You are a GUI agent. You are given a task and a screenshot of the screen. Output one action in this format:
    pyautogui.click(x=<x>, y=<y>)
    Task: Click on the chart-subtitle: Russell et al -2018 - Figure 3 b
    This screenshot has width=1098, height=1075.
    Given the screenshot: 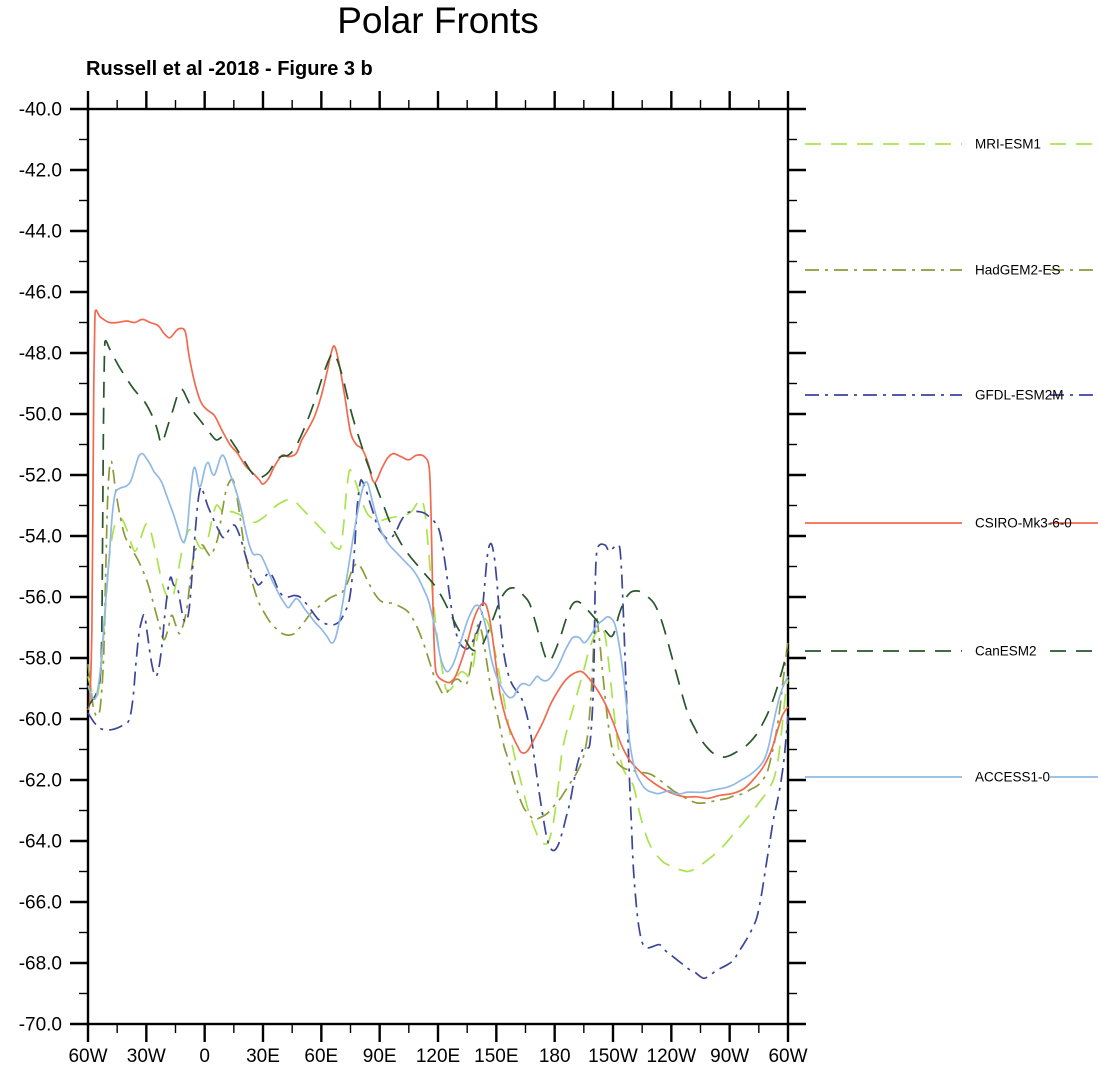 What is the action you would take?
    pyautogui.click(x=229, y=69)
    